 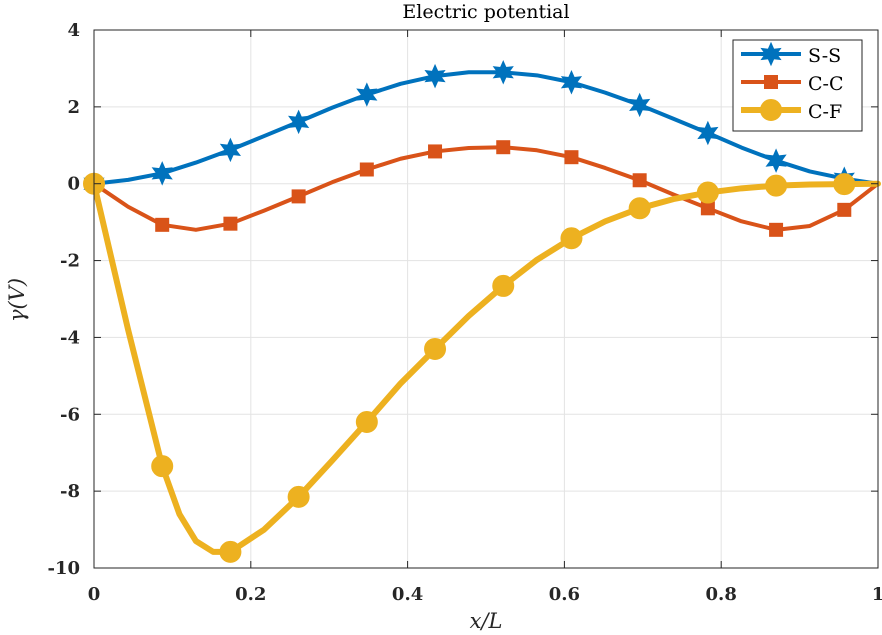 I want to click on legend-label-c-f: C-F, so click(x=825, y=112).